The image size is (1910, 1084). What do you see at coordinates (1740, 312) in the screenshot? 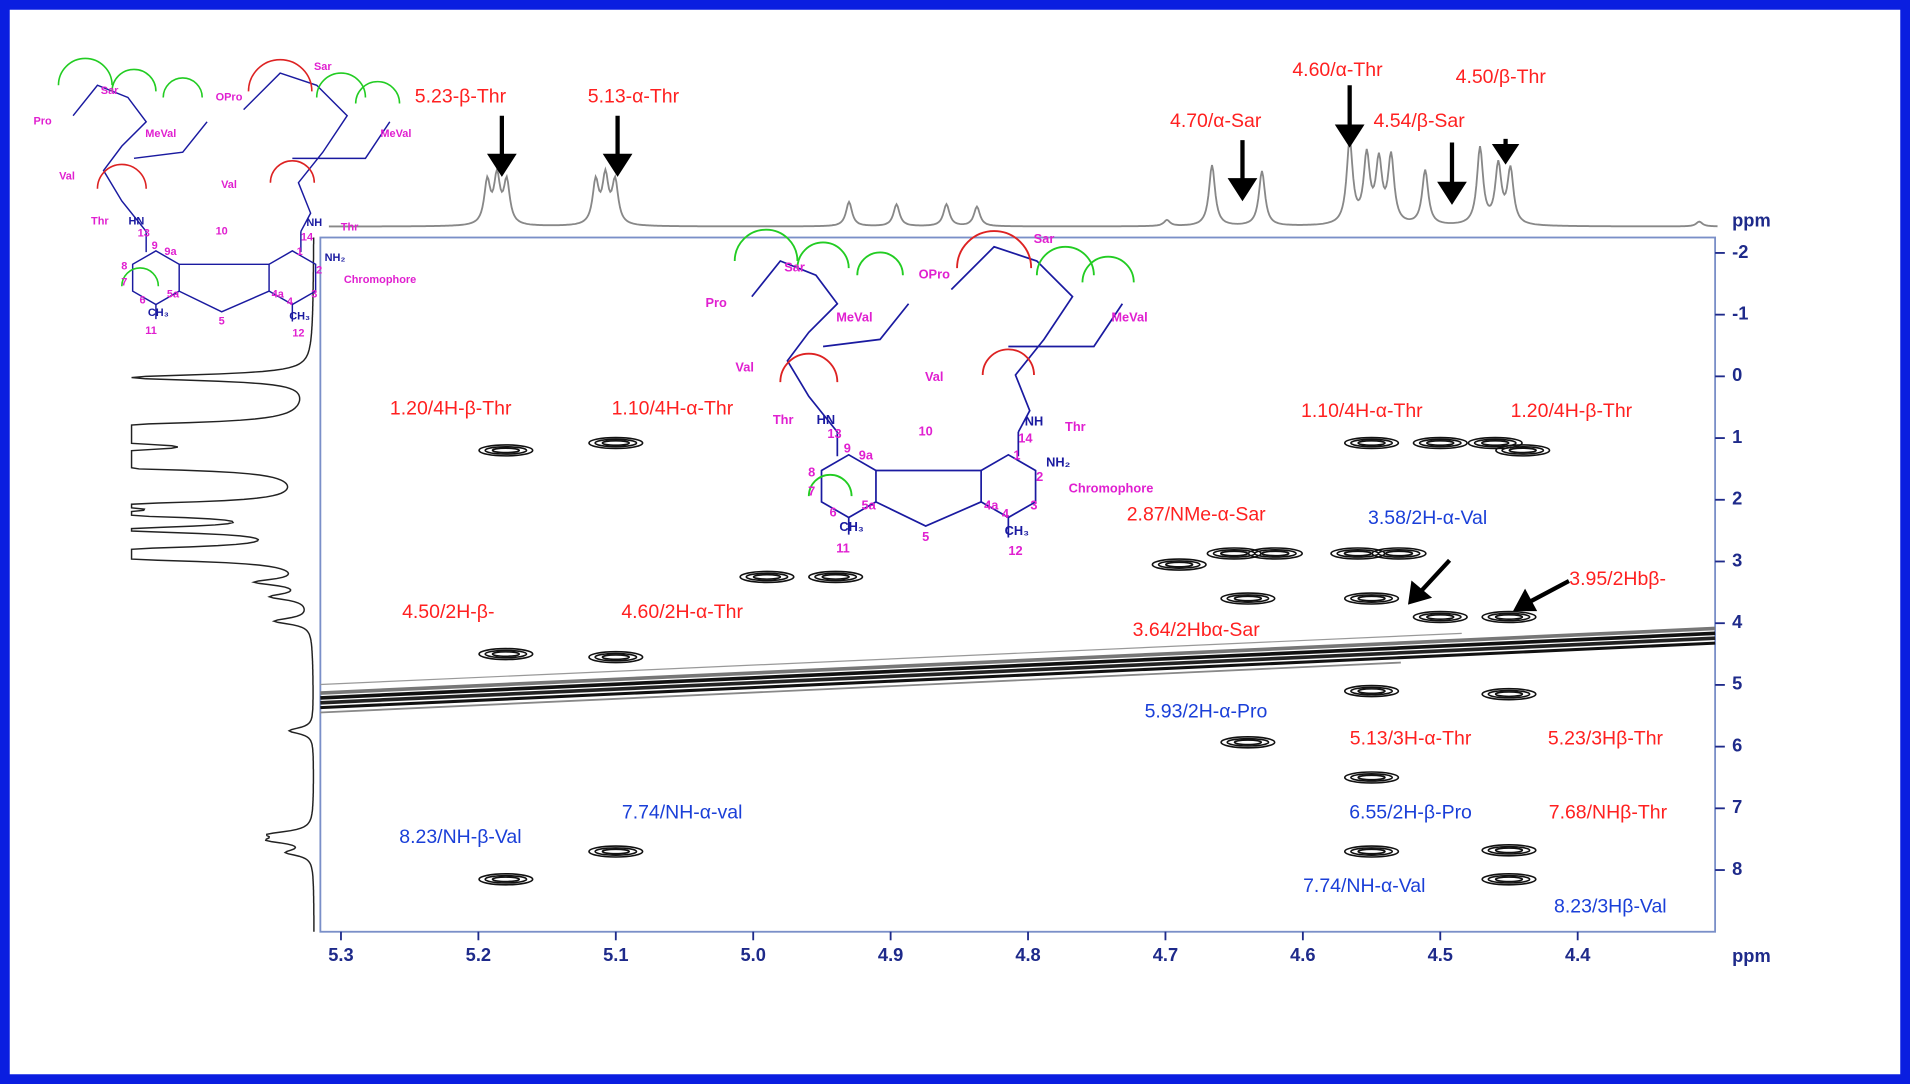
I see `y-tick-label: -1` at bounding box center [1740, 312].